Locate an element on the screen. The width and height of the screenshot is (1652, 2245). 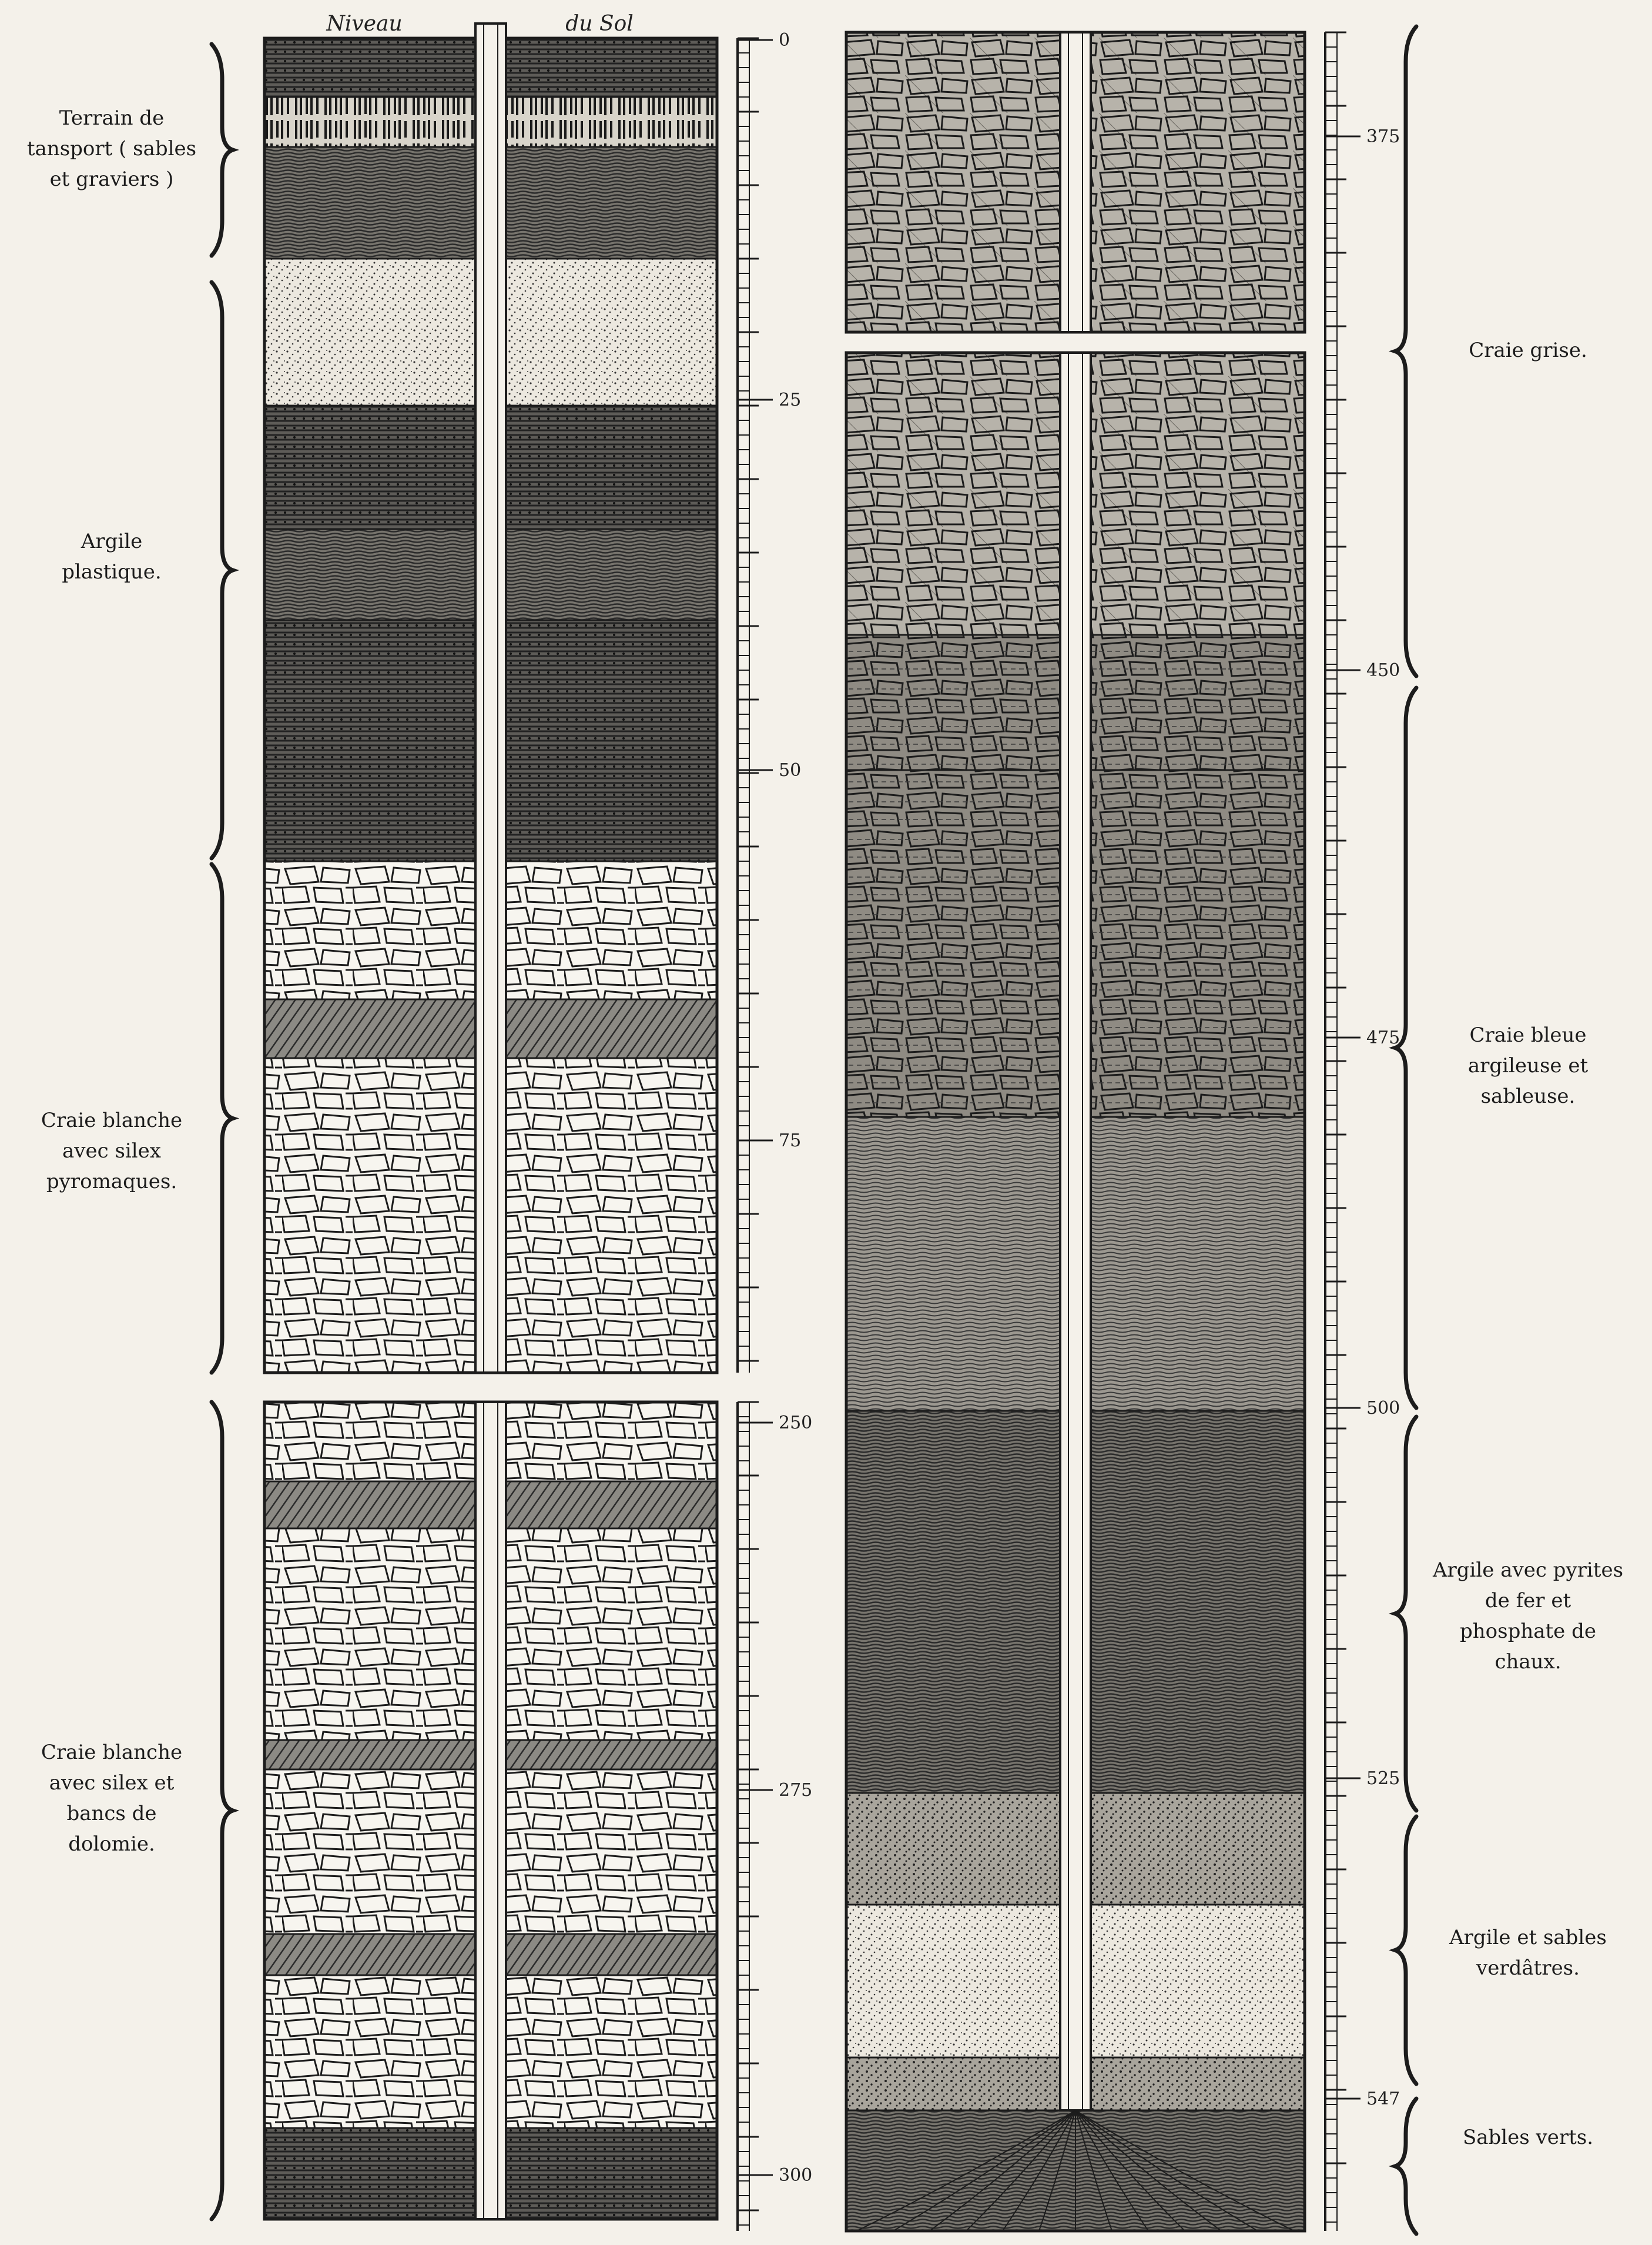
header-right-label: du Sol is located at coordinates (599, 24).